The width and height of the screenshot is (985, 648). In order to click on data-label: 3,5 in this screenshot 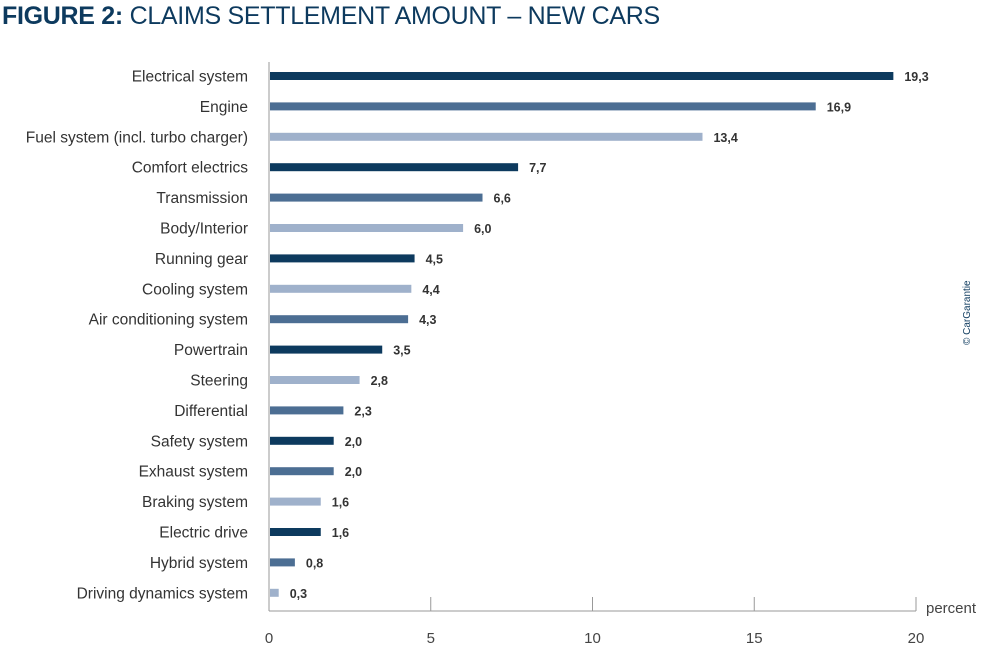, I will do `click(401, 351)`.